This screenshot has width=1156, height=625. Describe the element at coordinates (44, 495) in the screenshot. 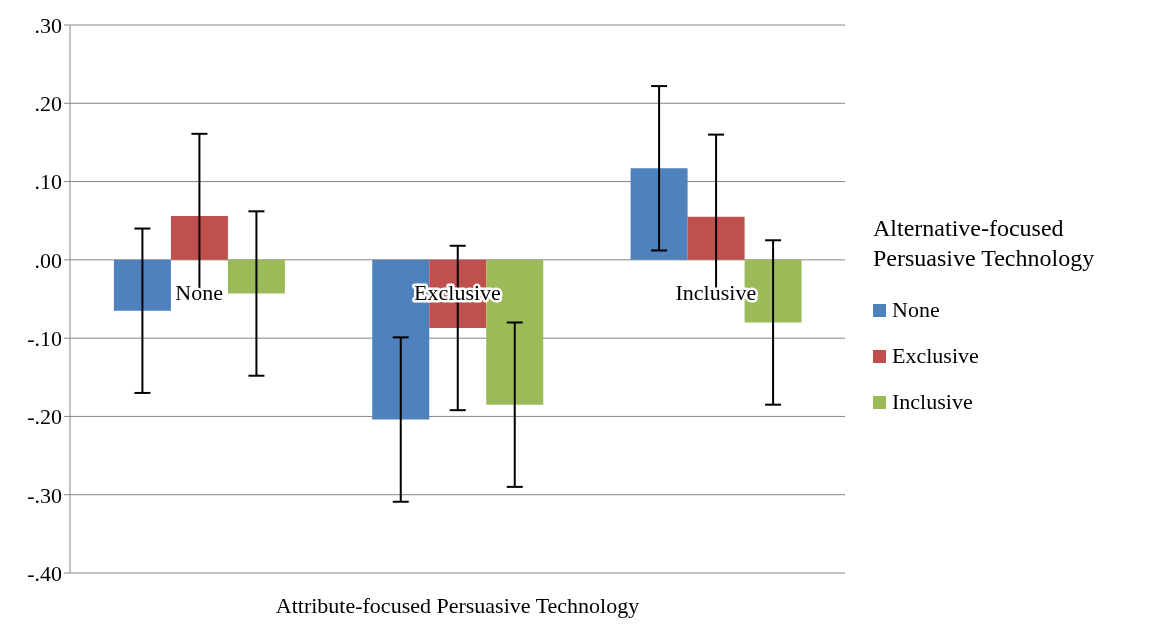

I see `y-tick-label: -.30` at that location.